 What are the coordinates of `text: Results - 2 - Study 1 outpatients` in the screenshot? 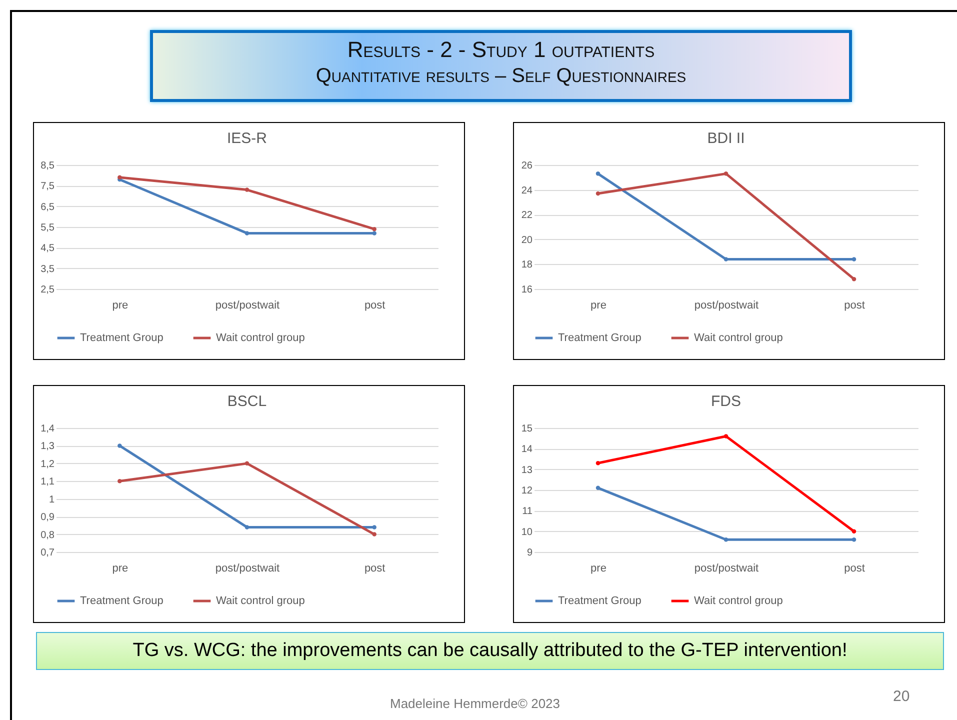 It's located at (501, 50).